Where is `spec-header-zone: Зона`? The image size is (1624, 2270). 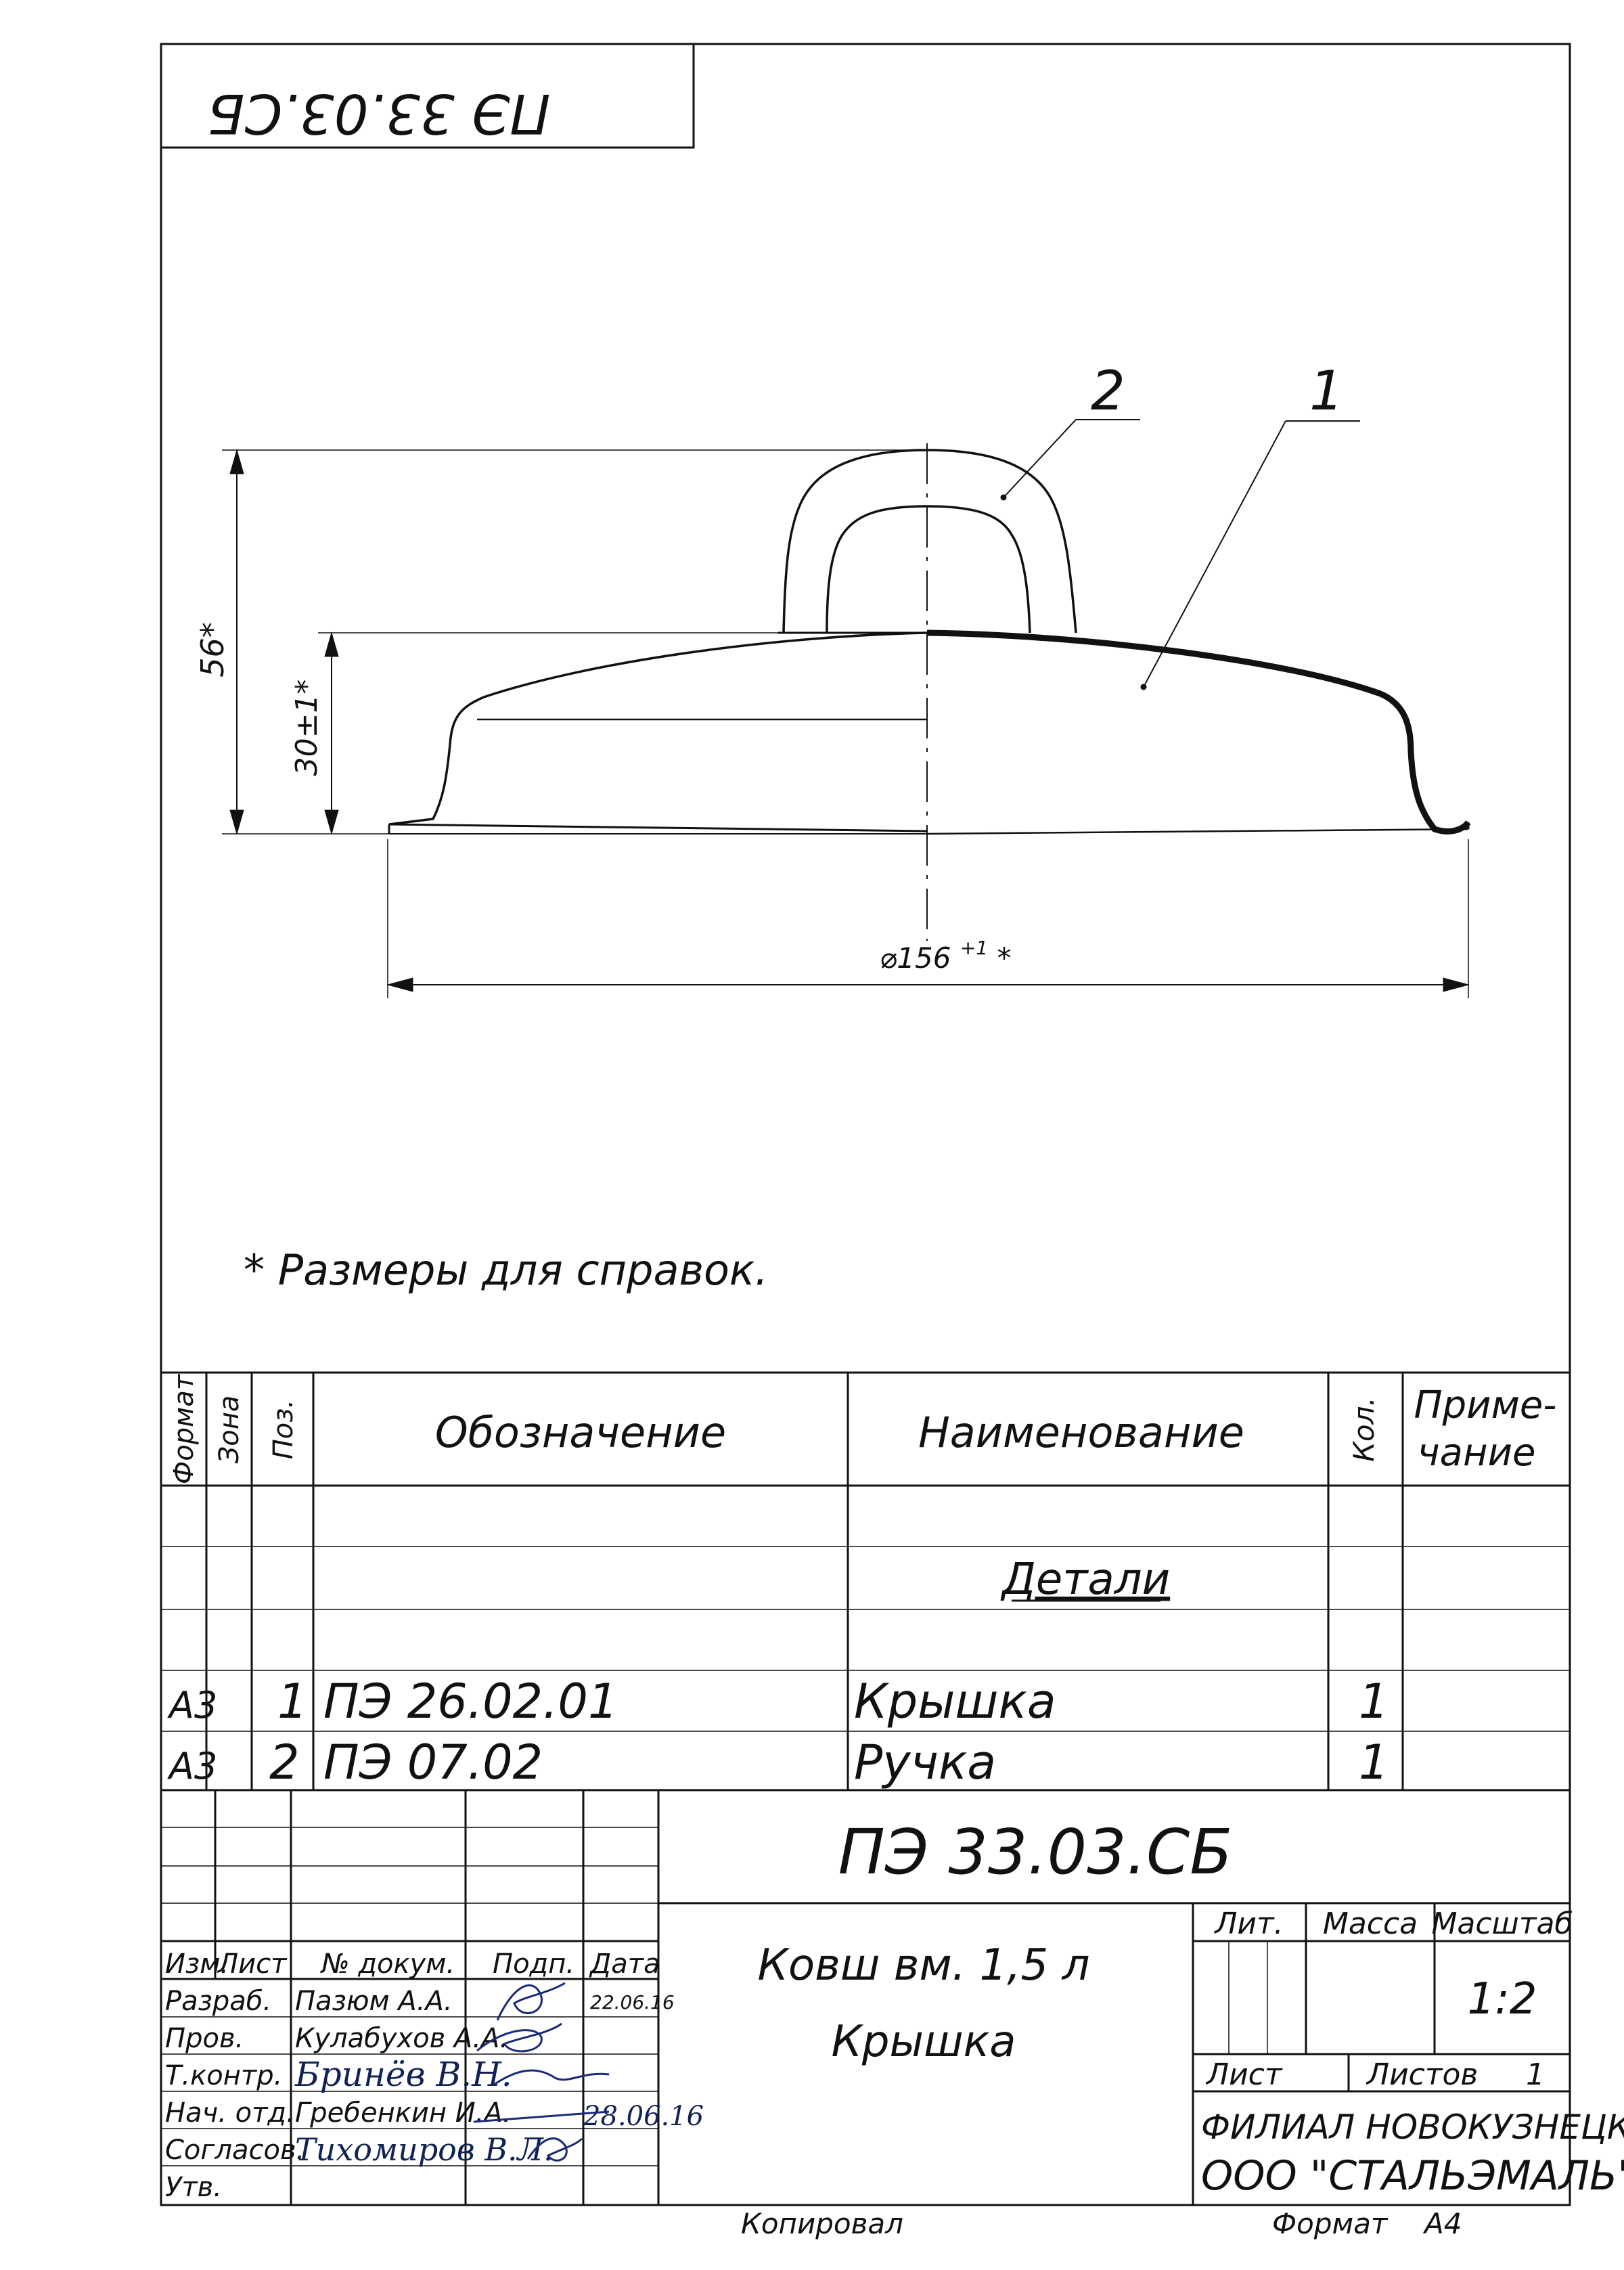
spec-header-zone: Зона is located at coordinates (229, 1430).